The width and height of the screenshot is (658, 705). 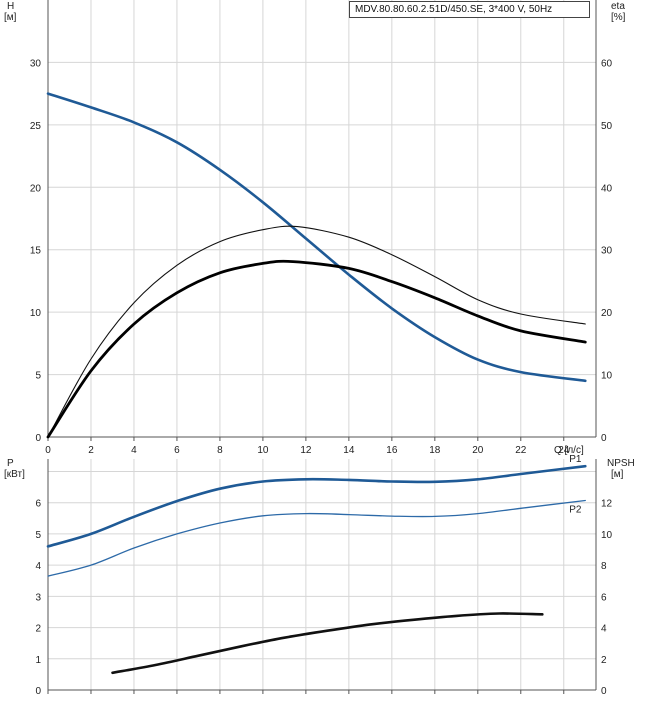 I want to click on x-tick-label: 6, so click(x=177, y=450).